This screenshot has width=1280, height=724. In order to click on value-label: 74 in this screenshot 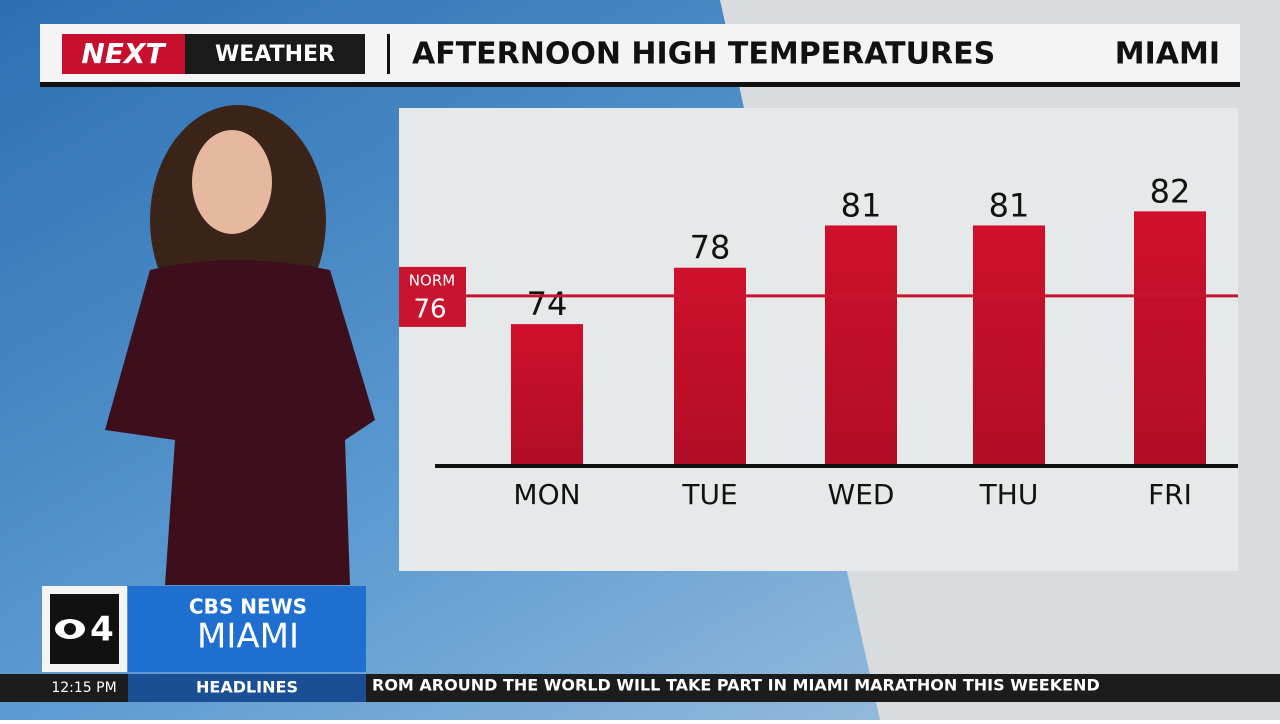, I will do `click(547, 304)`.